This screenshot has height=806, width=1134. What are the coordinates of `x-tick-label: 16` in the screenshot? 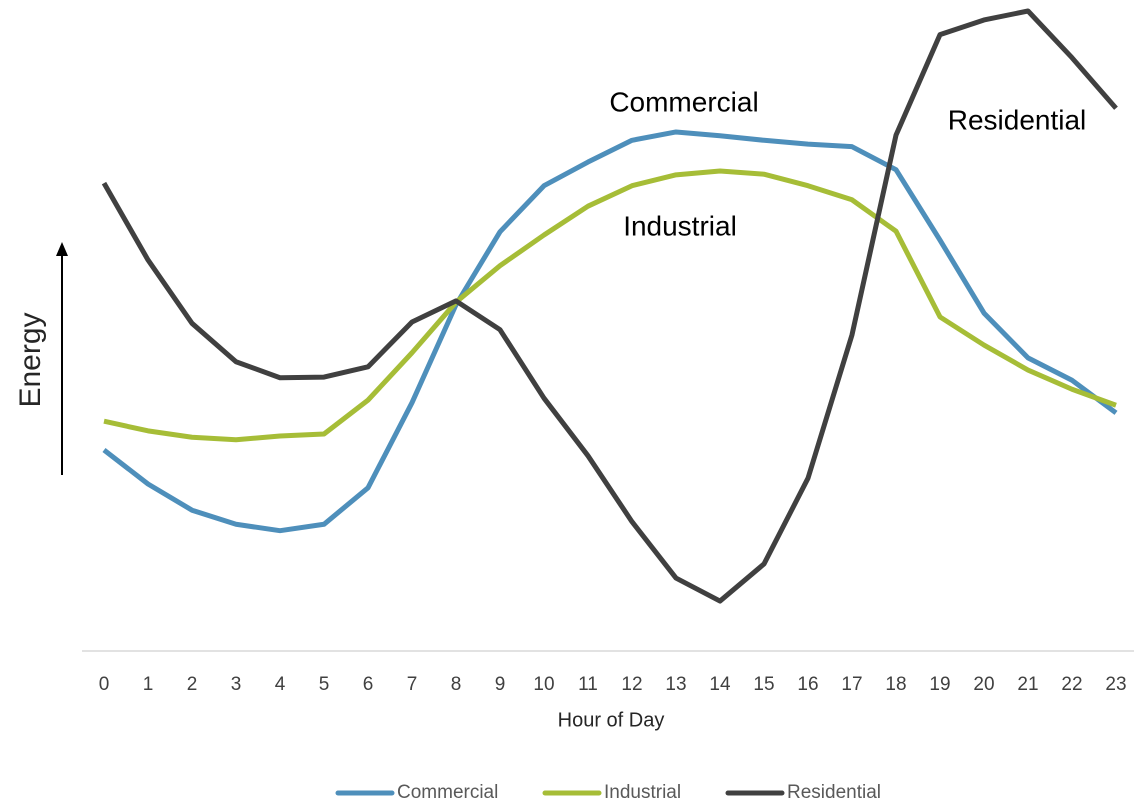 It's located at (807, 684).